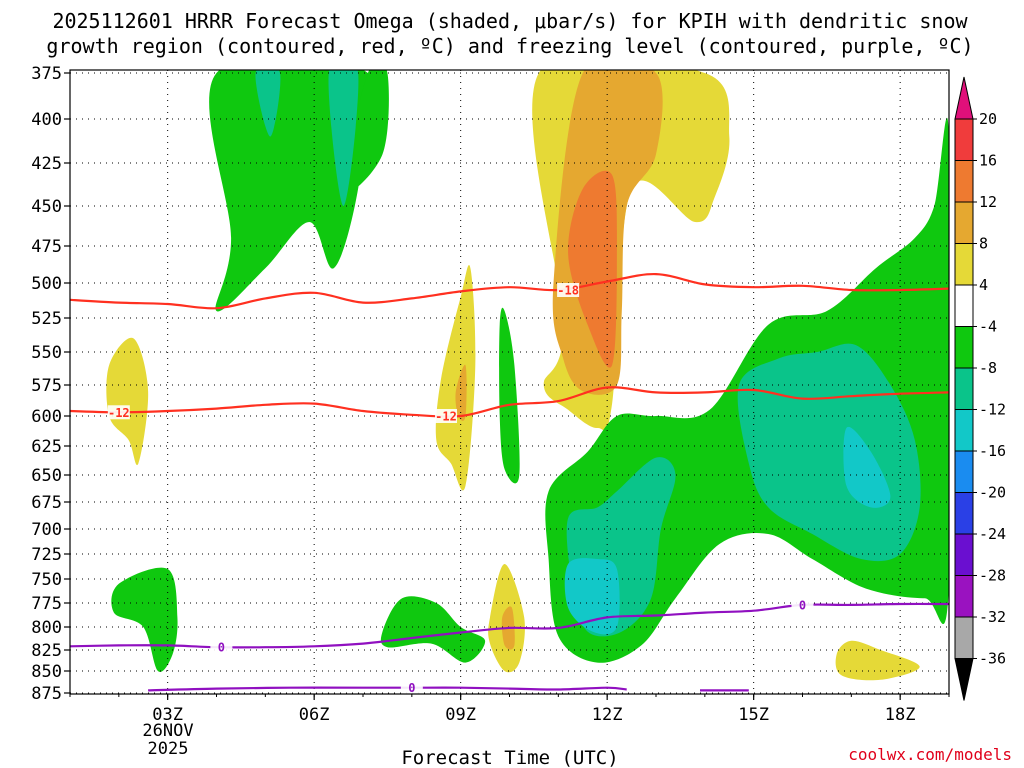  Describe the element at coordinates (46, 74) in the screenshot. I see `y-tick-label-375: 375` at that location.